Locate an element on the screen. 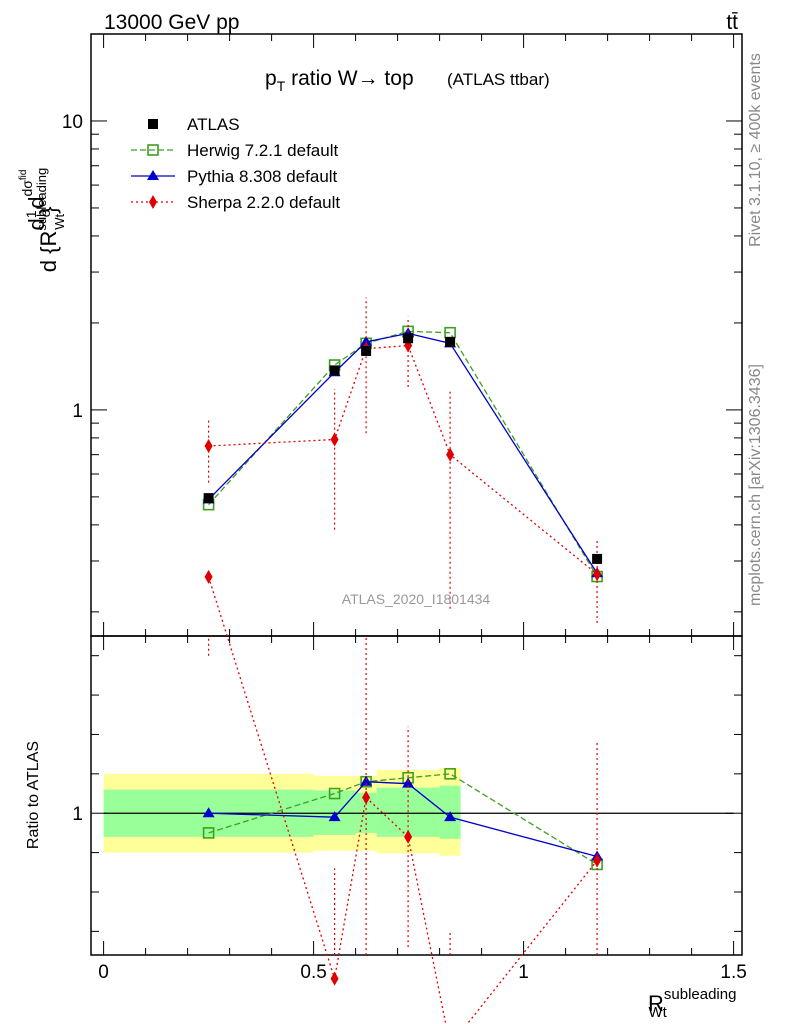 The height and width of the screenshot is (1024, 786). title-rest: ratio W→ top is located at coordinates (349, 78).